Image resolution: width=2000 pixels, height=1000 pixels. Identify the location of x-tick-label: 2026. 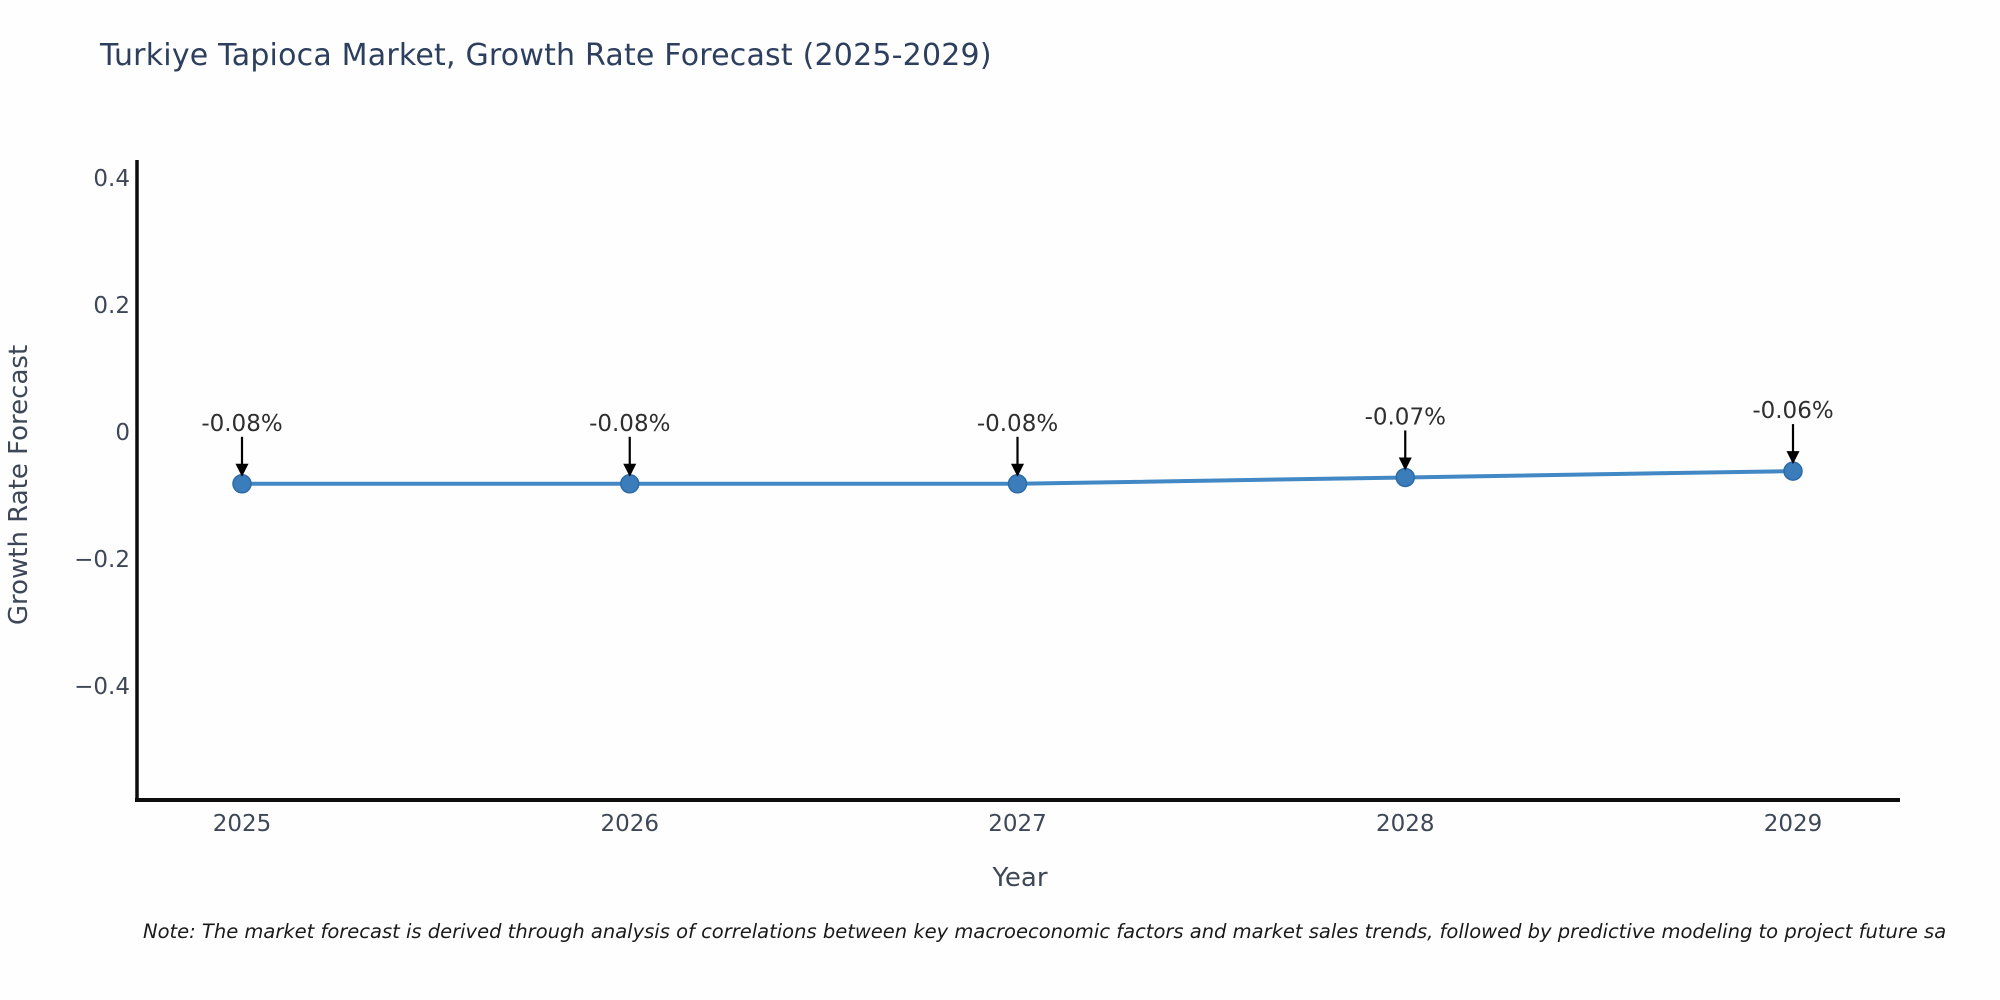
(629, 824).